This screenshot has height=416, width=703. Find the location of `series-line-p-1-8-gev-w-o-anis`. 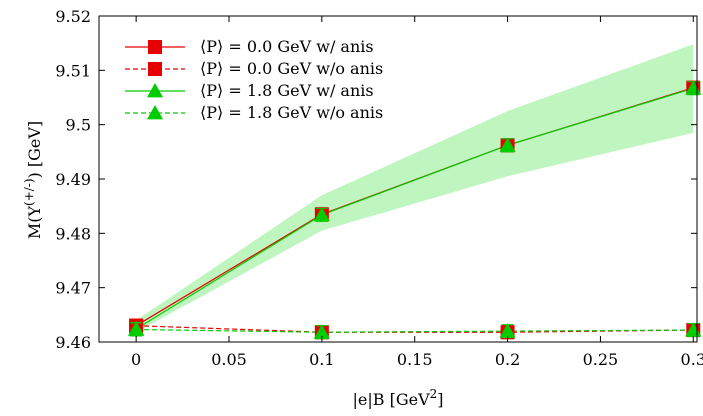

series-line-p-1-8-gev-w-o-anis is located at coordinates (415, 330).